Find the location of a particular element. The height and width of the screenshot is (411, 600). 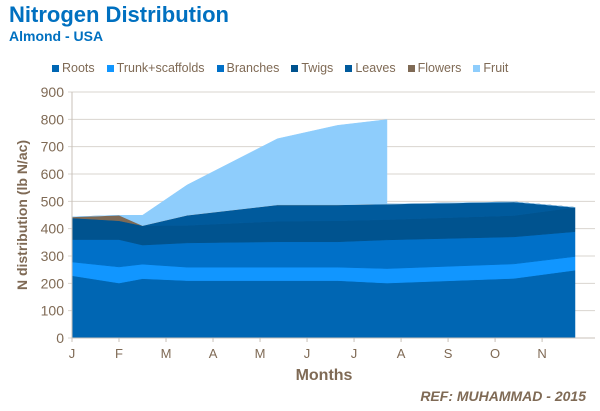

reference-note: REF: MUHAMMAD - 2015 is located at coordinates (503, 396).